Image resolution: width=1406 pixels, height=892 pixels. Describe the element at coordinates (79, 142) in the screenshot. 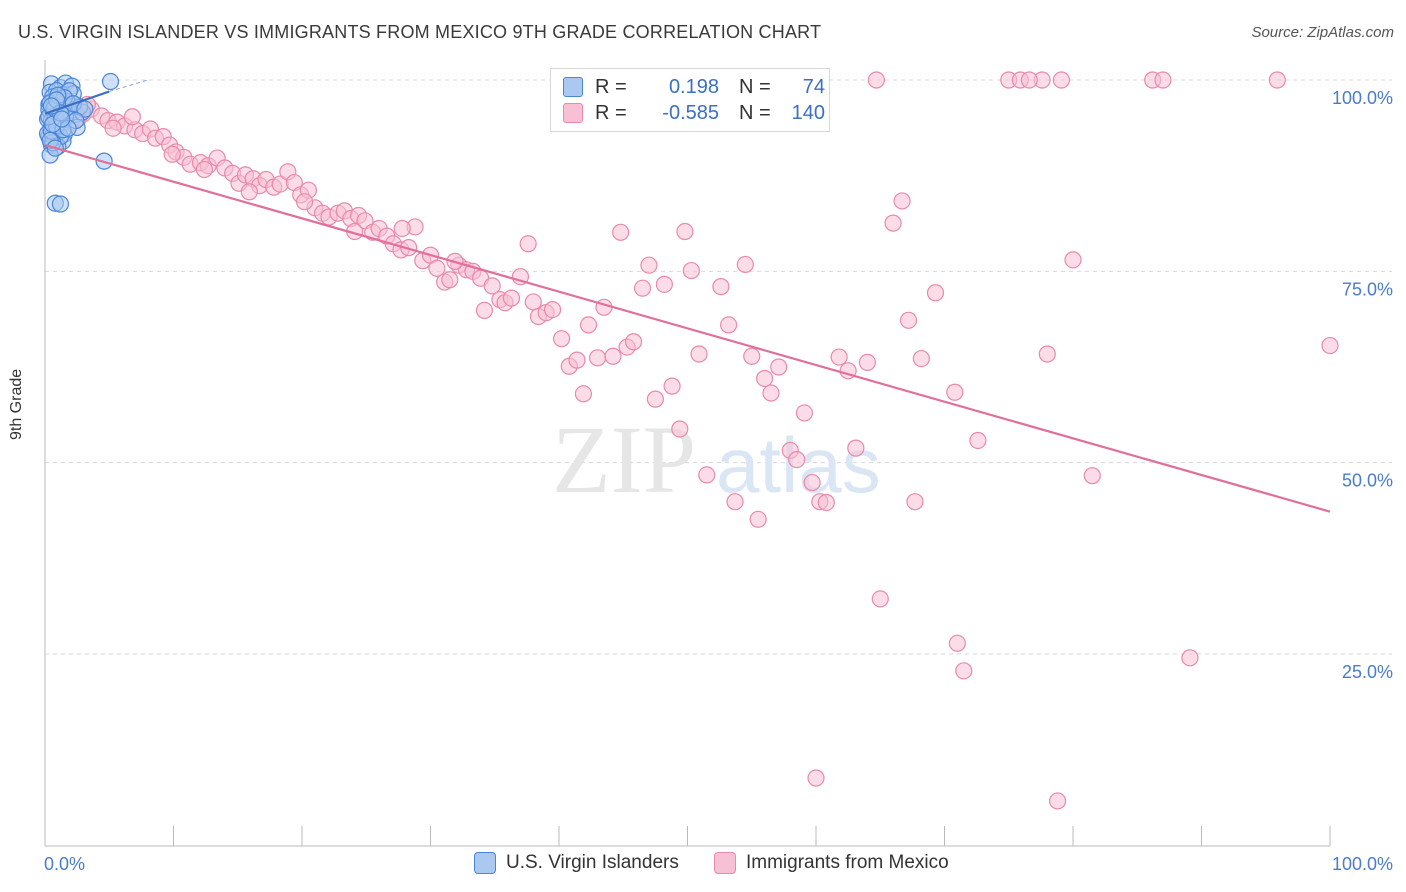

I see `series-virgin-islanders-points` at that location.